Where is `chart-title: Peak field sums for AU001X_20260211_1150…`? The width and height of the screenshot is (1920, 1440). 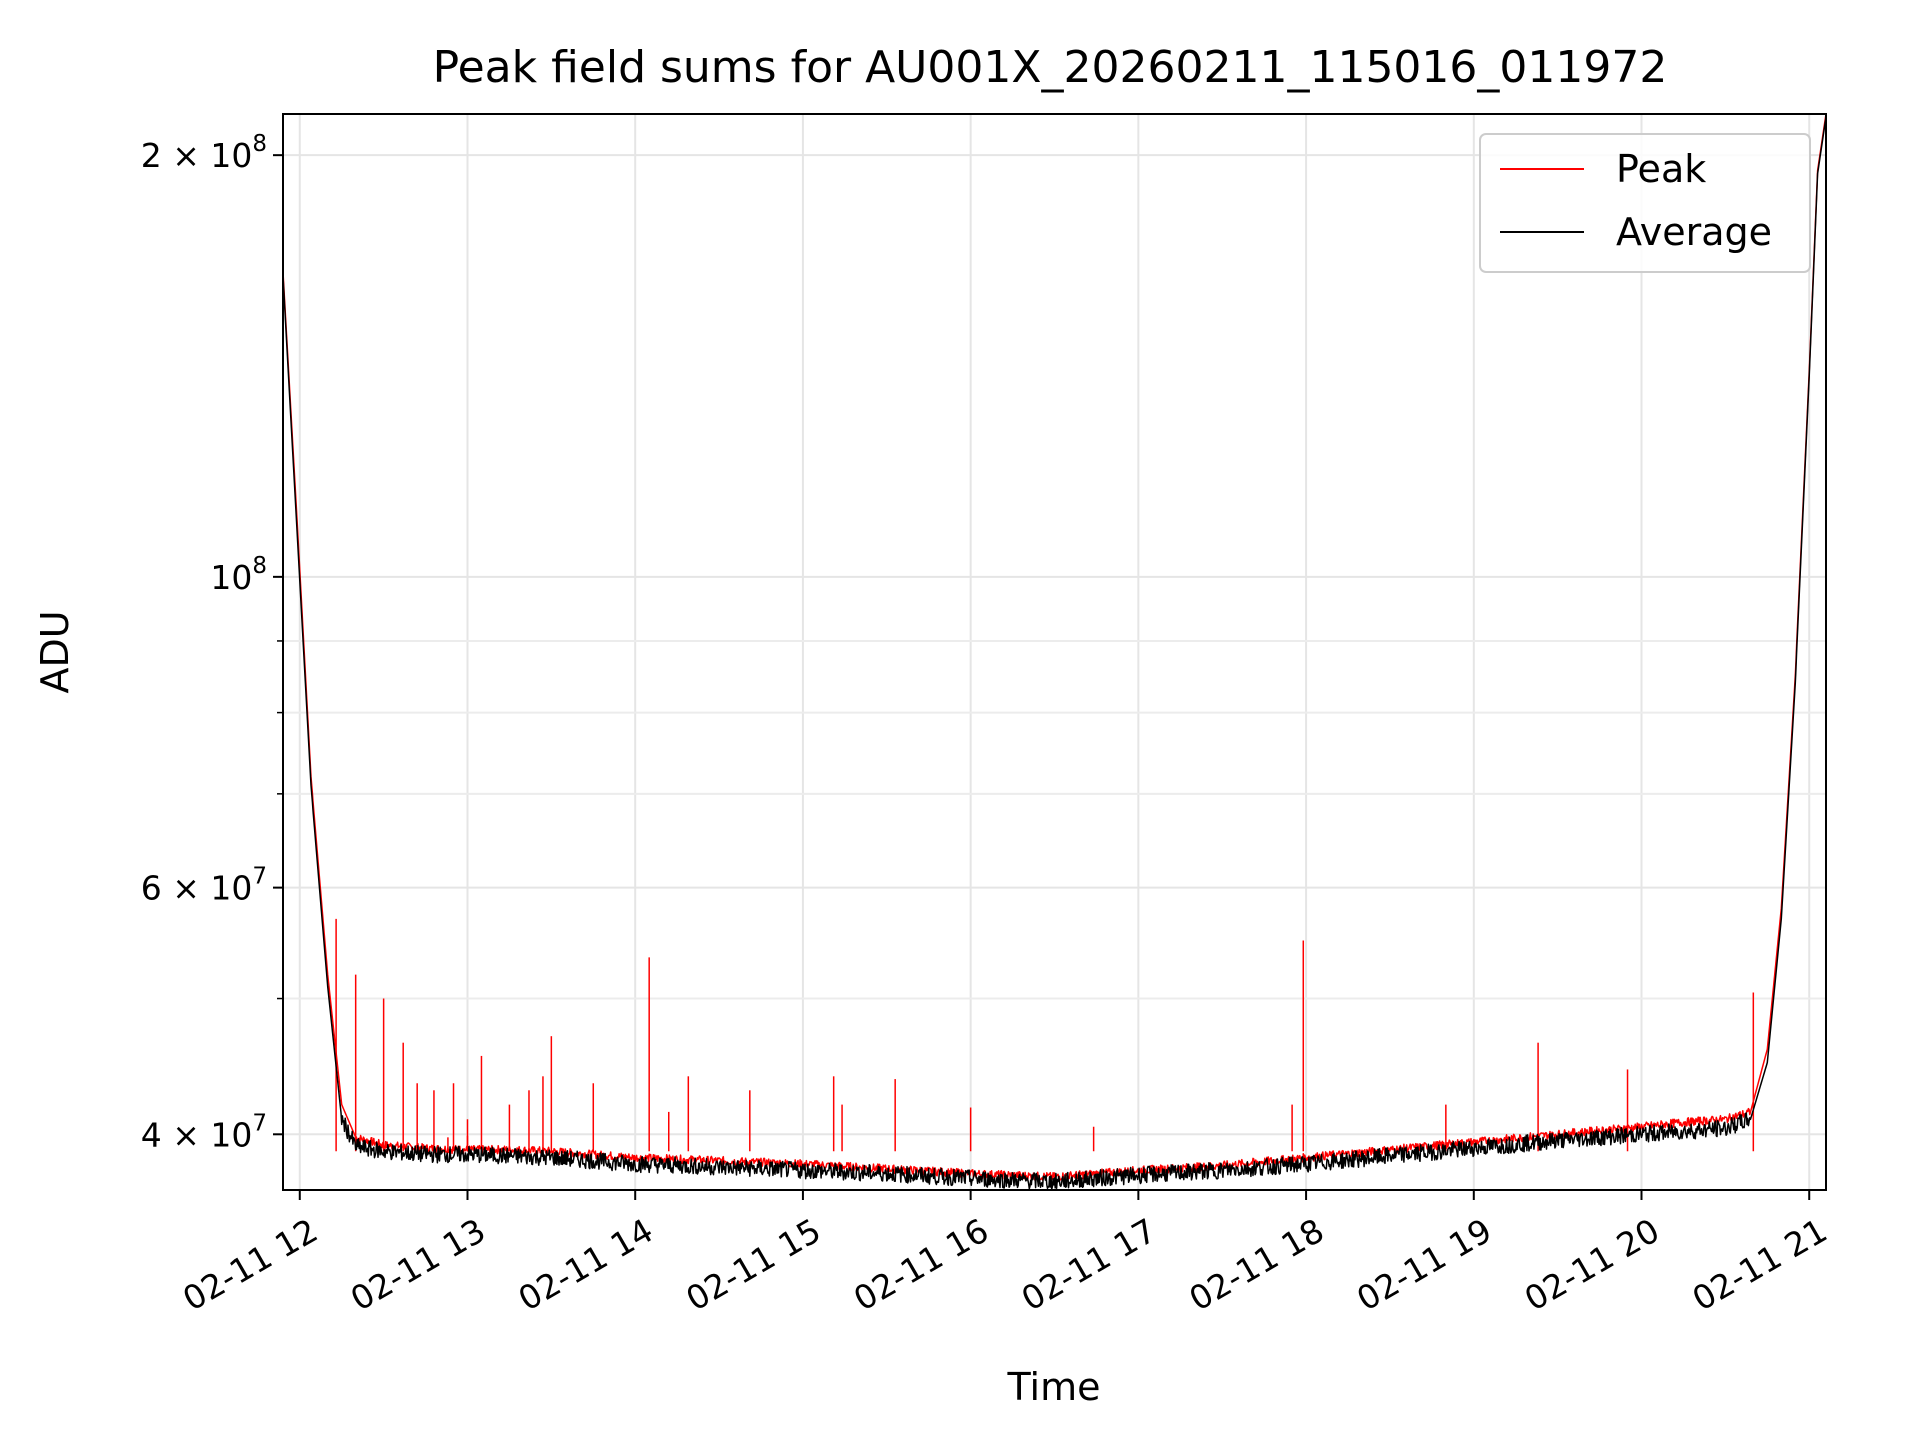
chart-title: Peak field sums for AU001X_20260211_1150… is located at coordinates (1050, 67).